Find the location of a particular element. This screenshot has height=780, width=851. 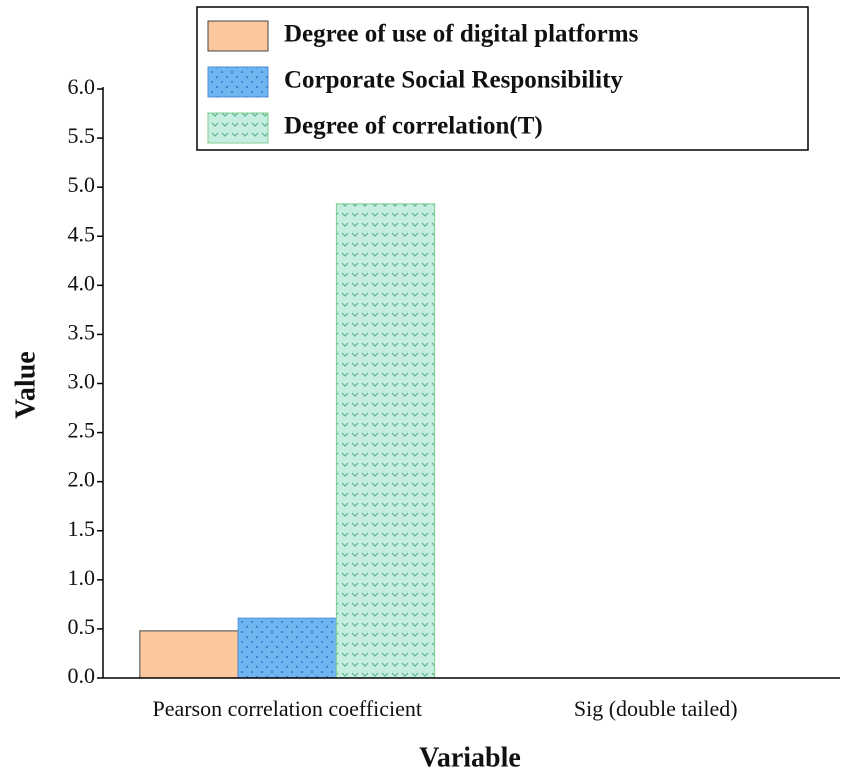

y-tick-label: 2.0 is located at coordinates (82, 479).